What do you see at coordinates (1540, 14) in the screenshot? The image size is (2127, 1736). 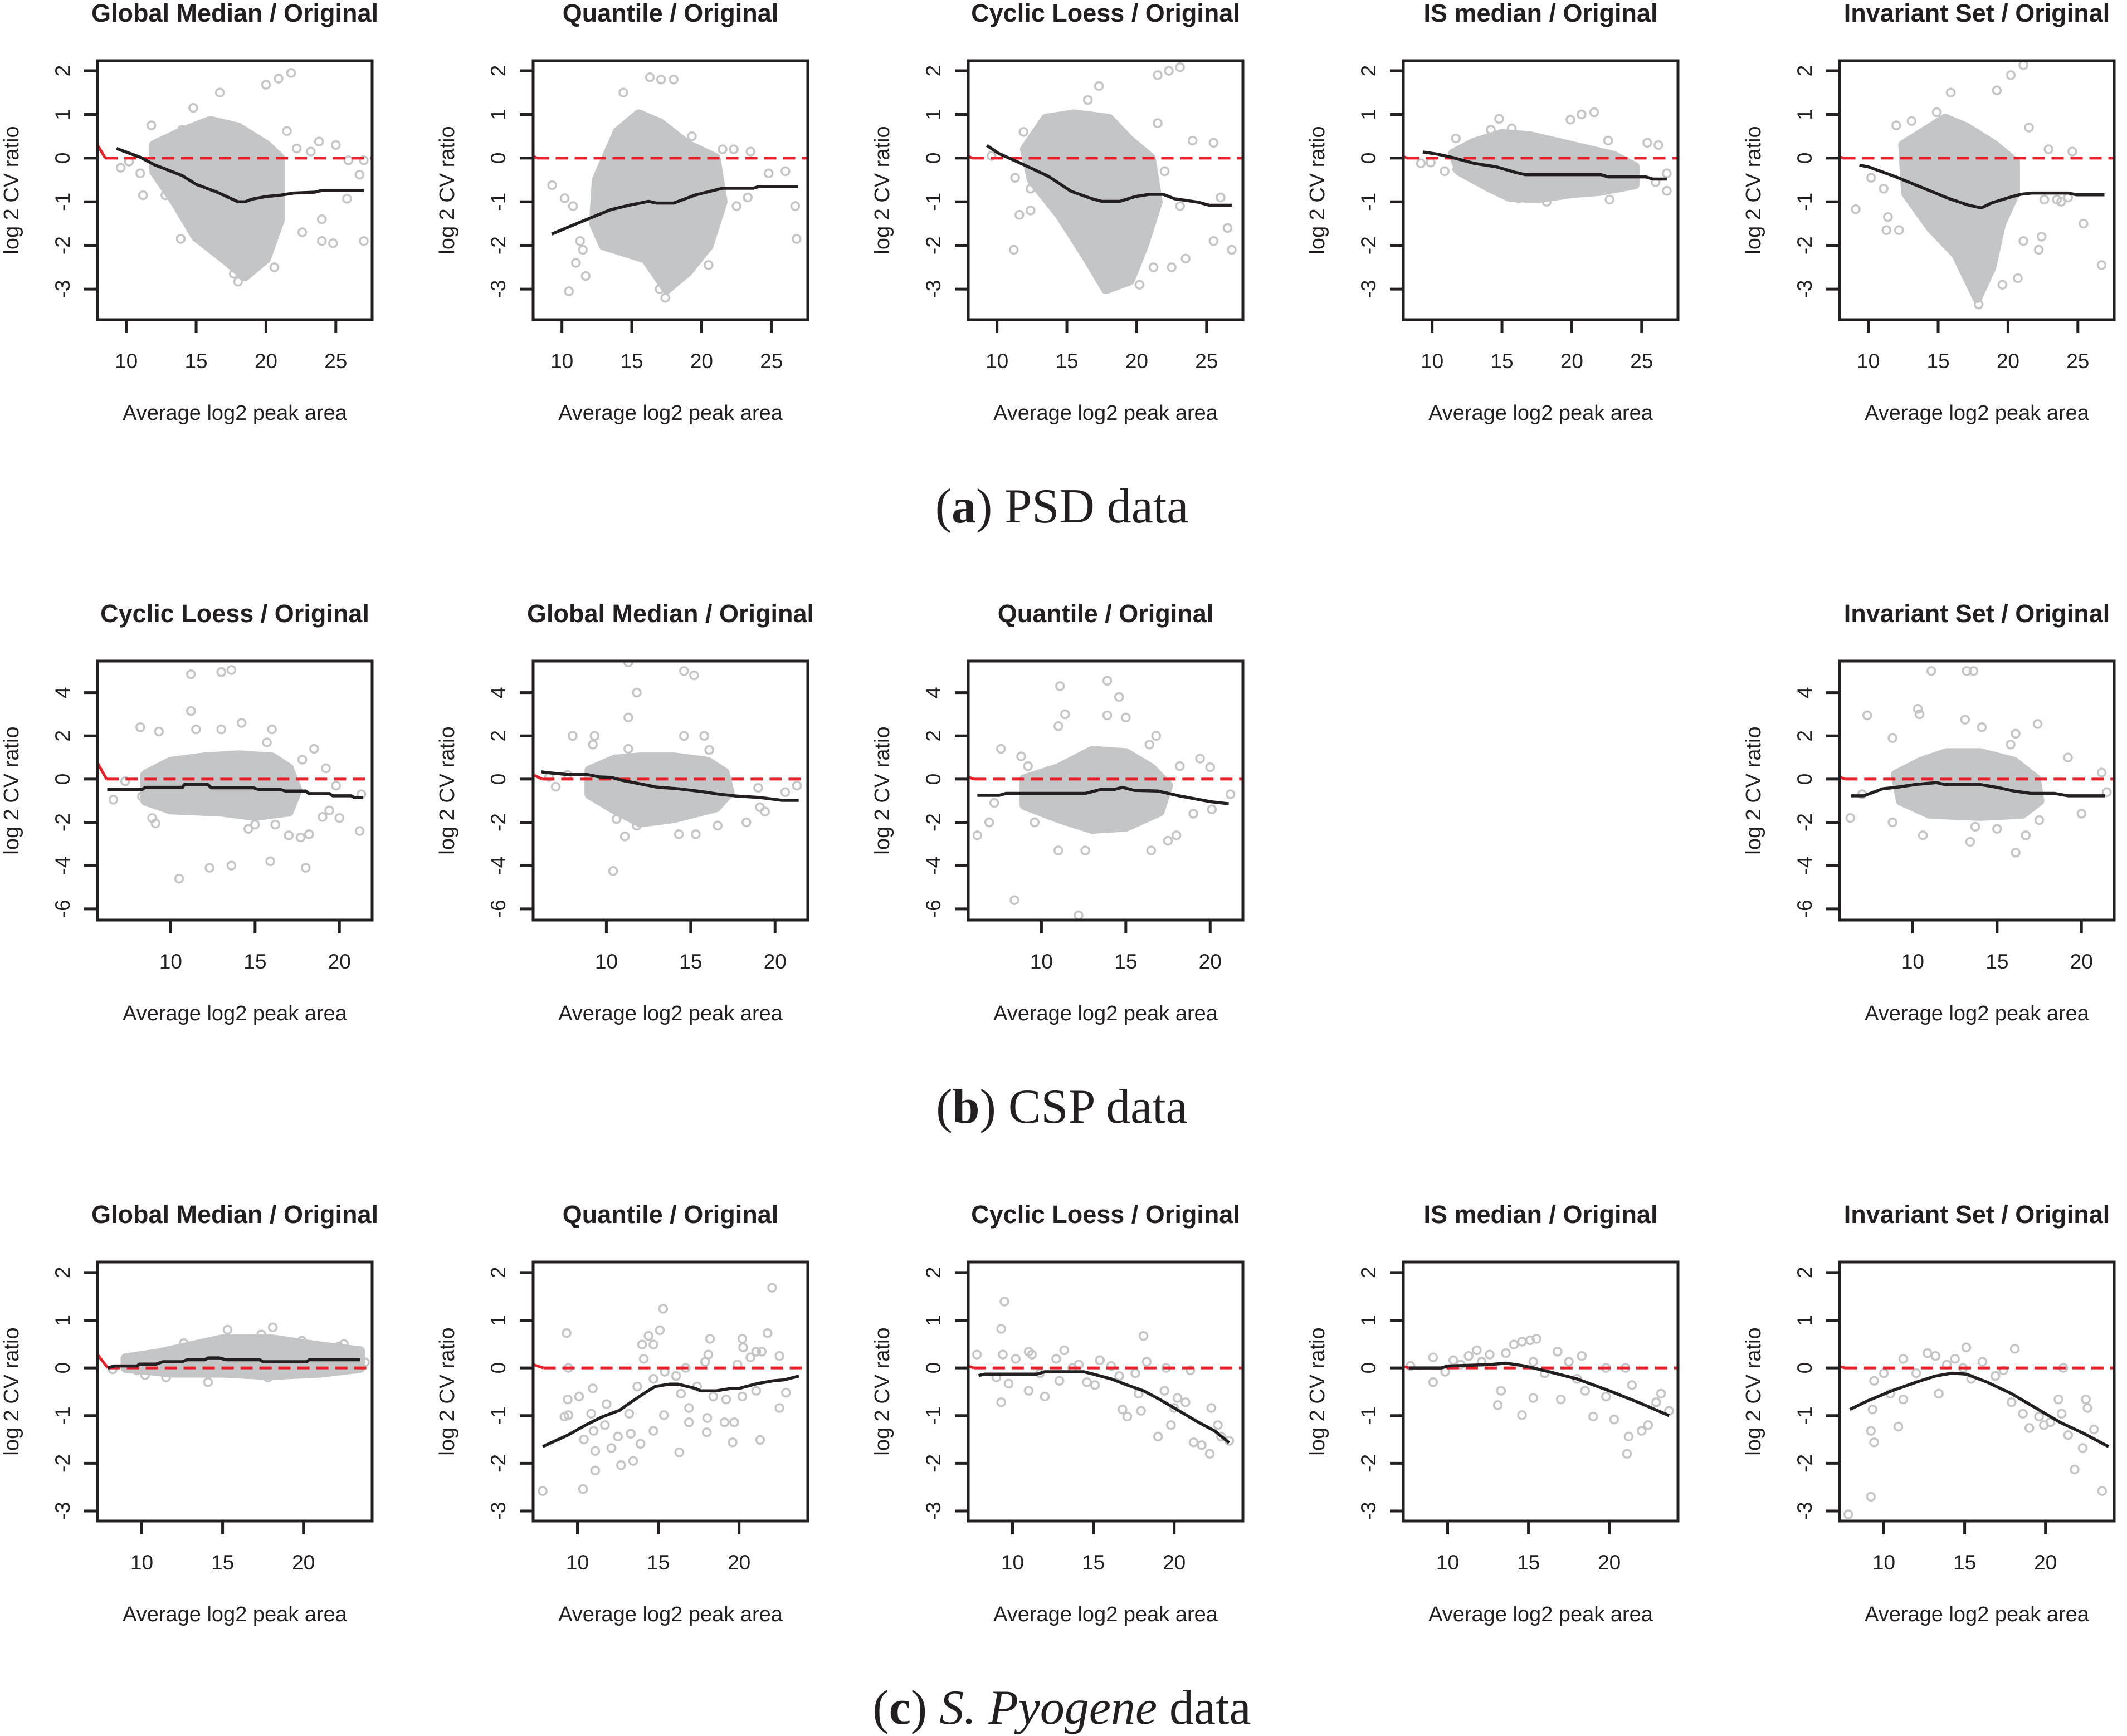 I see `panel-title: IS median / Original` at bounding box center [1540, 14].